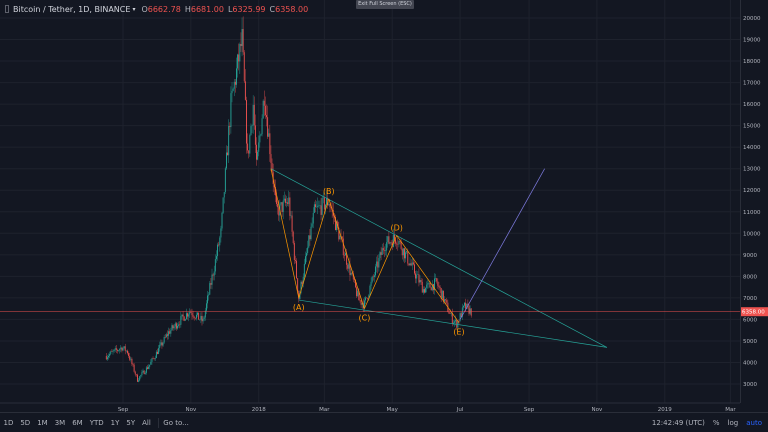 The width and height of the screenshot is (768, 432). Describe the element at coordinates (665, 409) in the screenshot. I see `time-tick-label: 2019` at that location.